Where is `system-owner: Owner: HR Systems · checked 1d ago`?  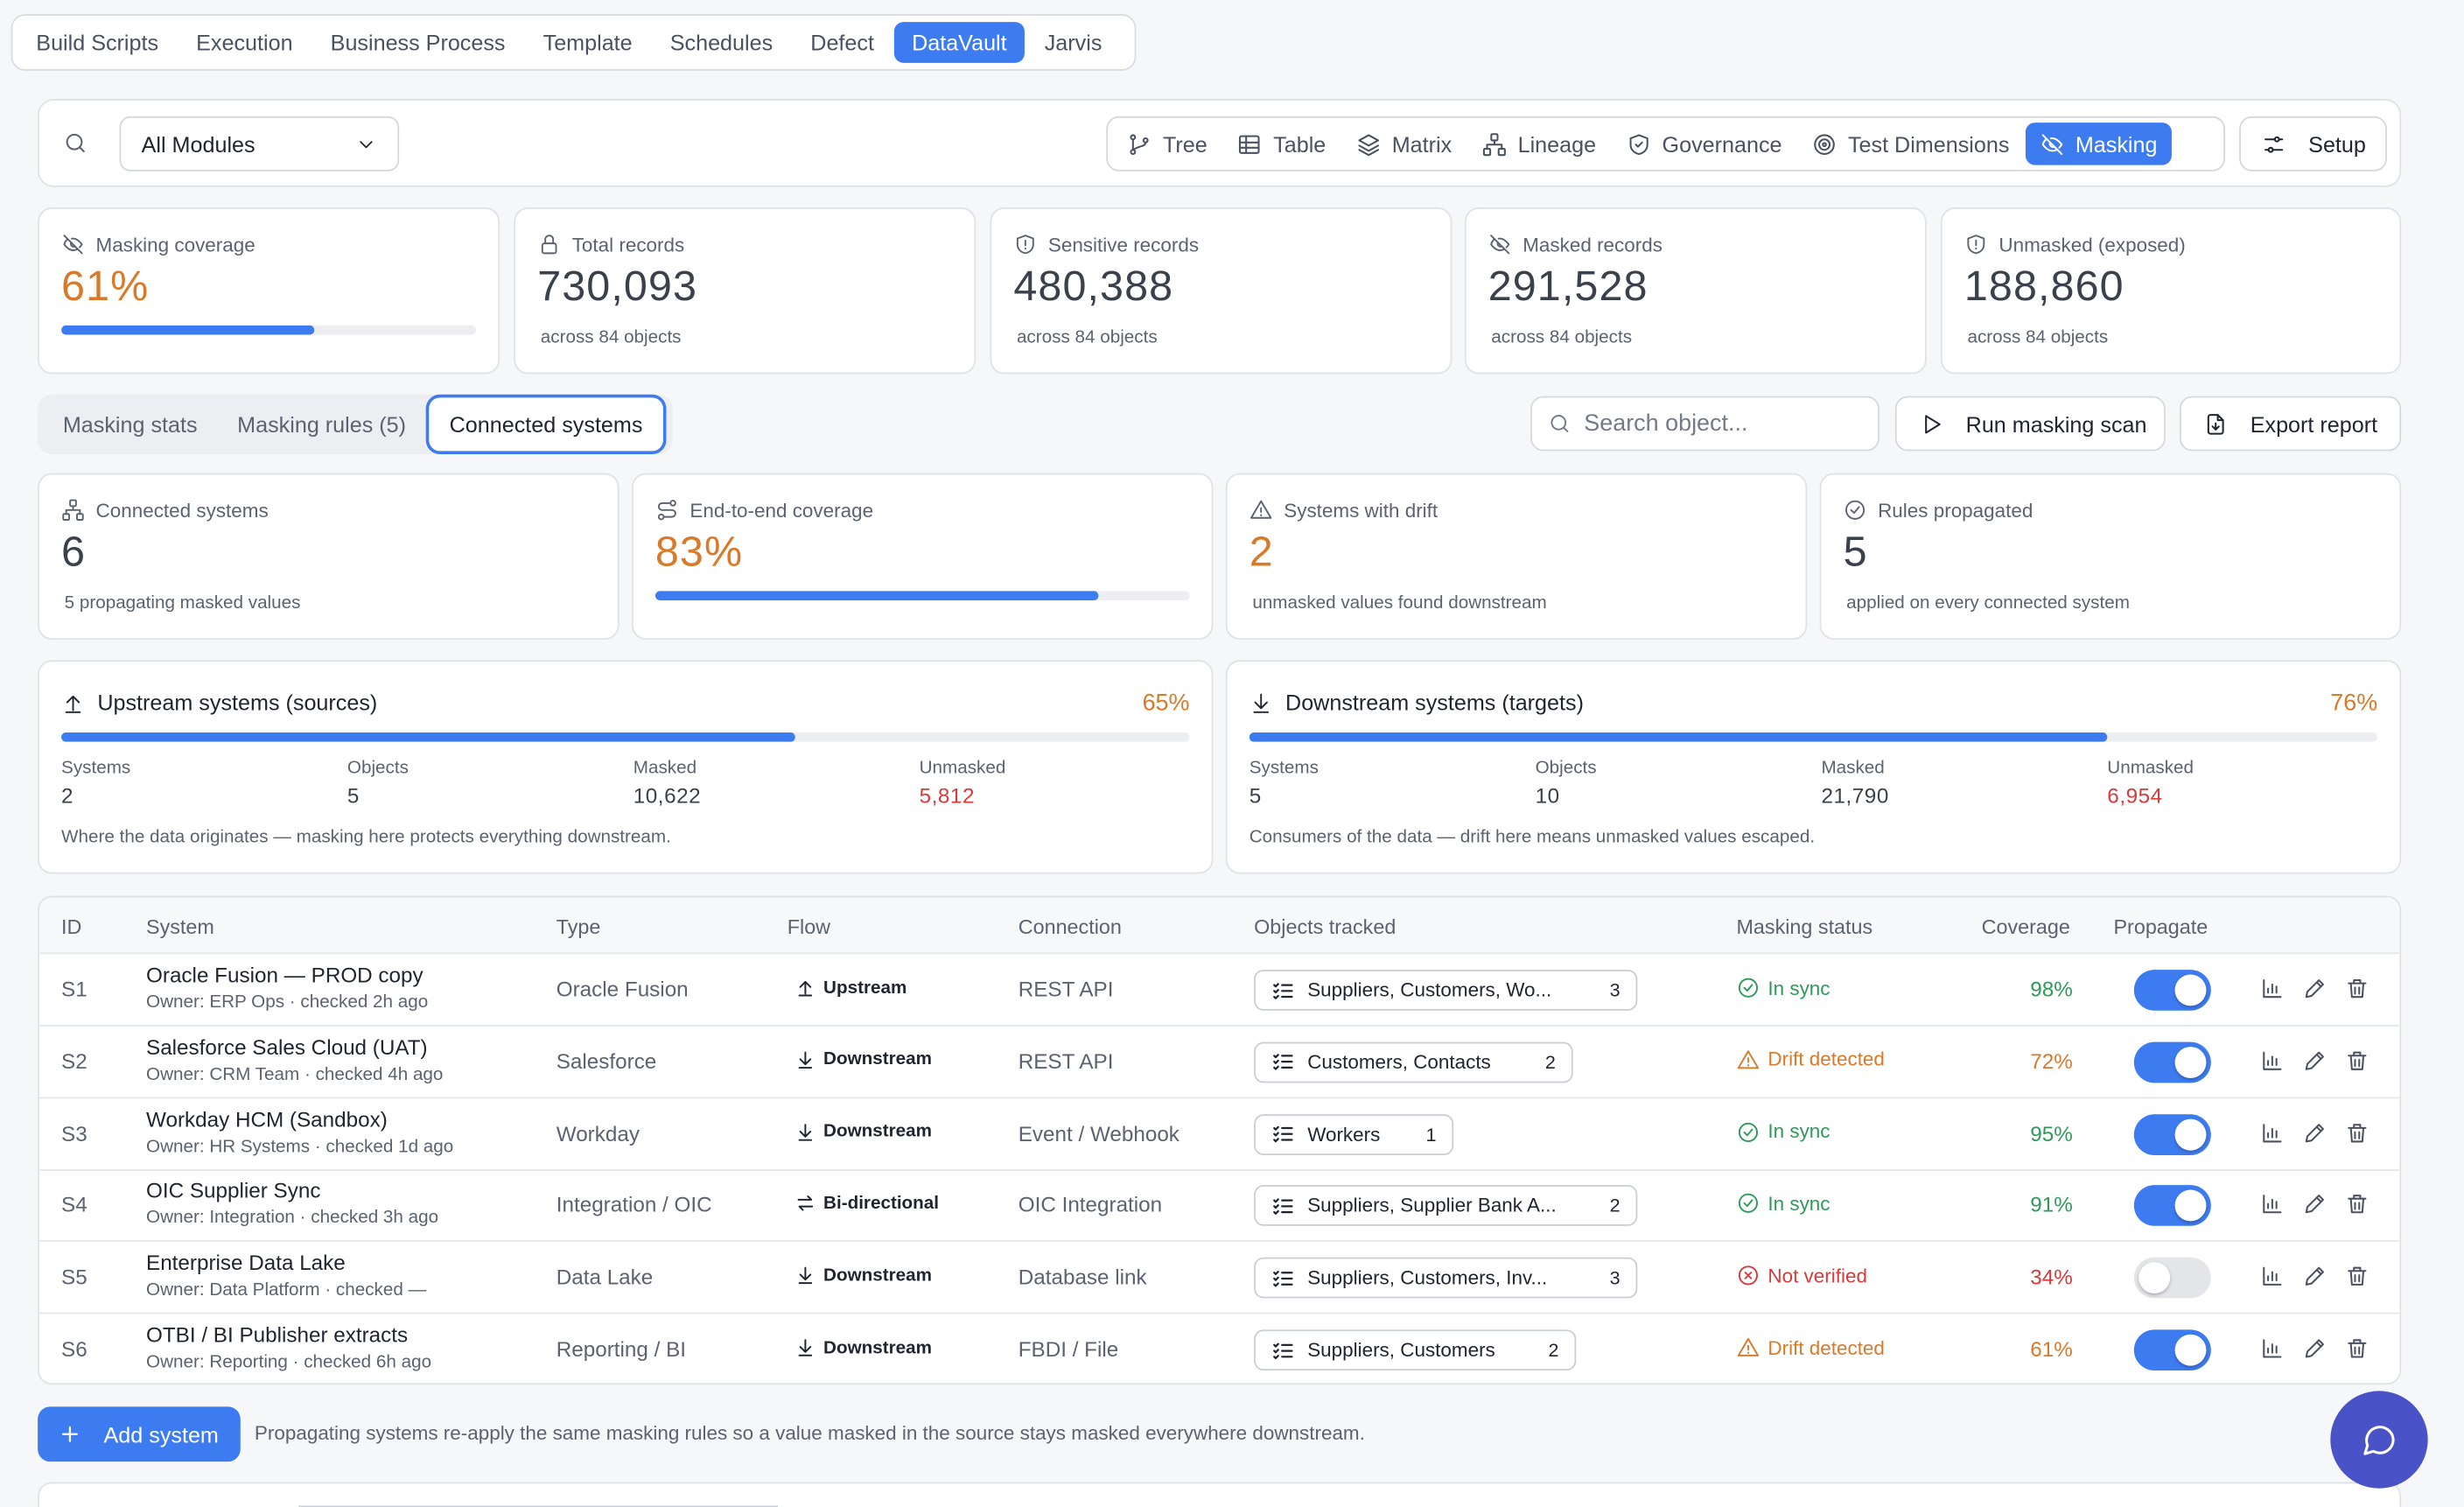 system-owner: Owner: HR Systems · checked 1d ago is located at coordinates (300, 1147).